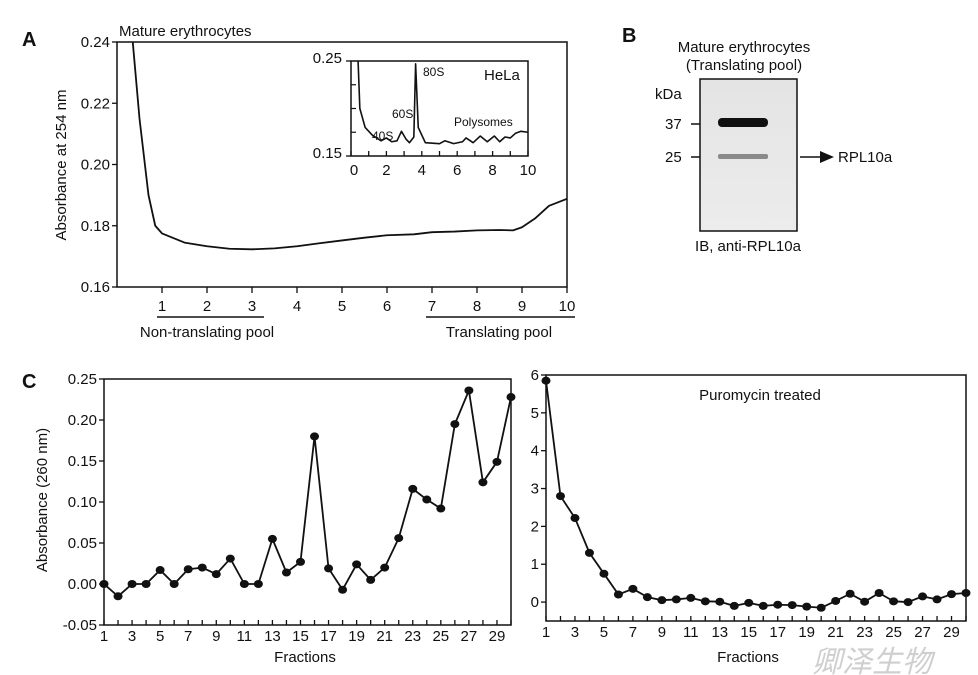 Image resolution: width=978 pixels, height=675 pixels. What do you see at coordinates (922, 632) in the screenshot?
I see `C-right-xtick-label: 27` at bounding box center [922, 632].